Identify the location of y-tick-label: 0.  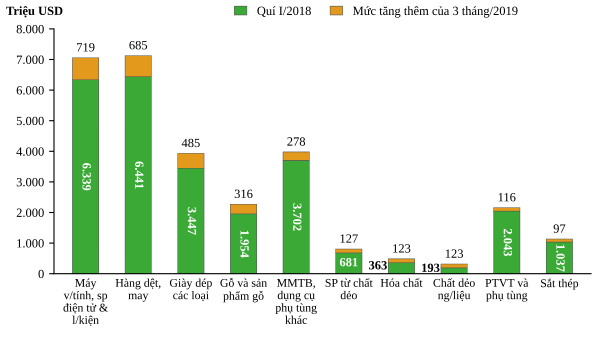
(41, 274).